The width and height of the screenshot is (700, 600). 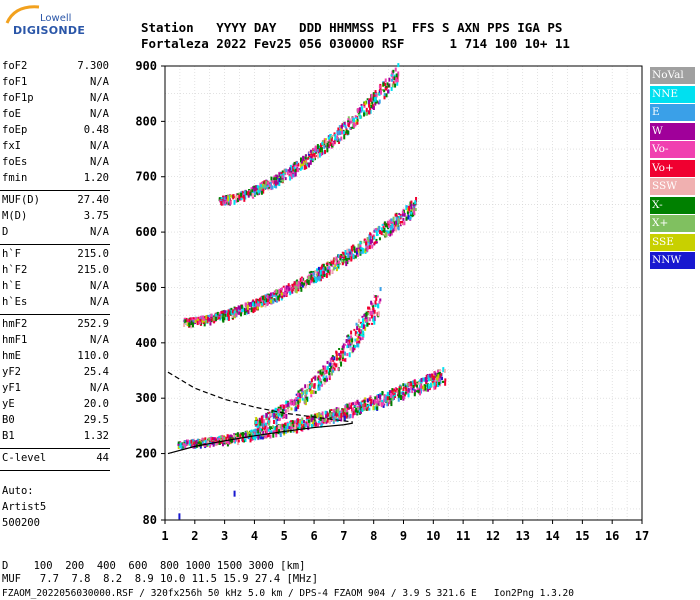 What do you see at coordinates (194, 536) in the screenshot?
I see `x-tick-label: 2` at bounding box center [194, 536].